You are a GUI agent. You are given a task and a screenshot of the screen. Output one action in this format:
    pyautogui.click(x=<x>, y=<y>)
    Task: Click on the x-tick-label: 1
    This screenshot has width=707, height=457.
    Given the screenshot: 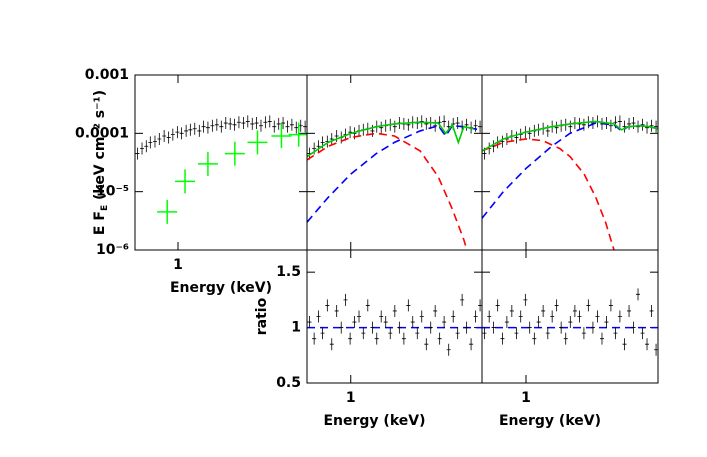 What is the action you would take?
    pyautogui.click(x=178, y=265)
    